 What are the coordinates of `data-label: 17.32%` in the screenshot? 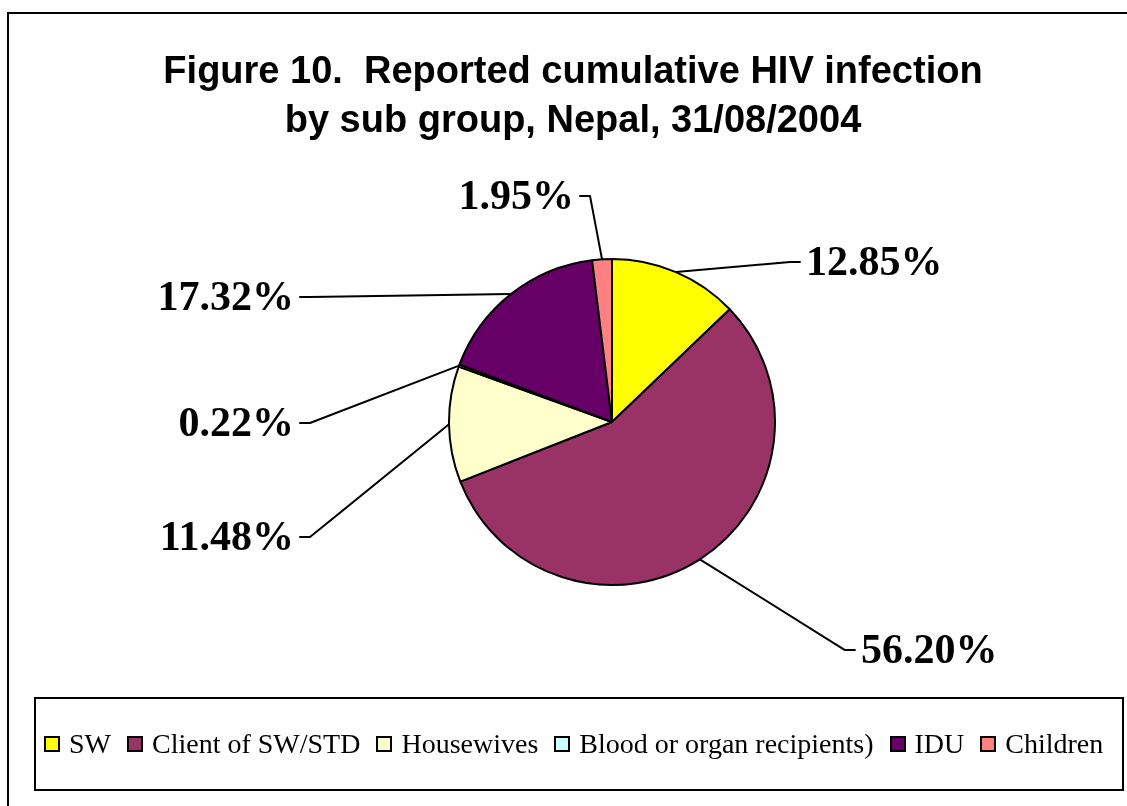 It's located at (225, 295).